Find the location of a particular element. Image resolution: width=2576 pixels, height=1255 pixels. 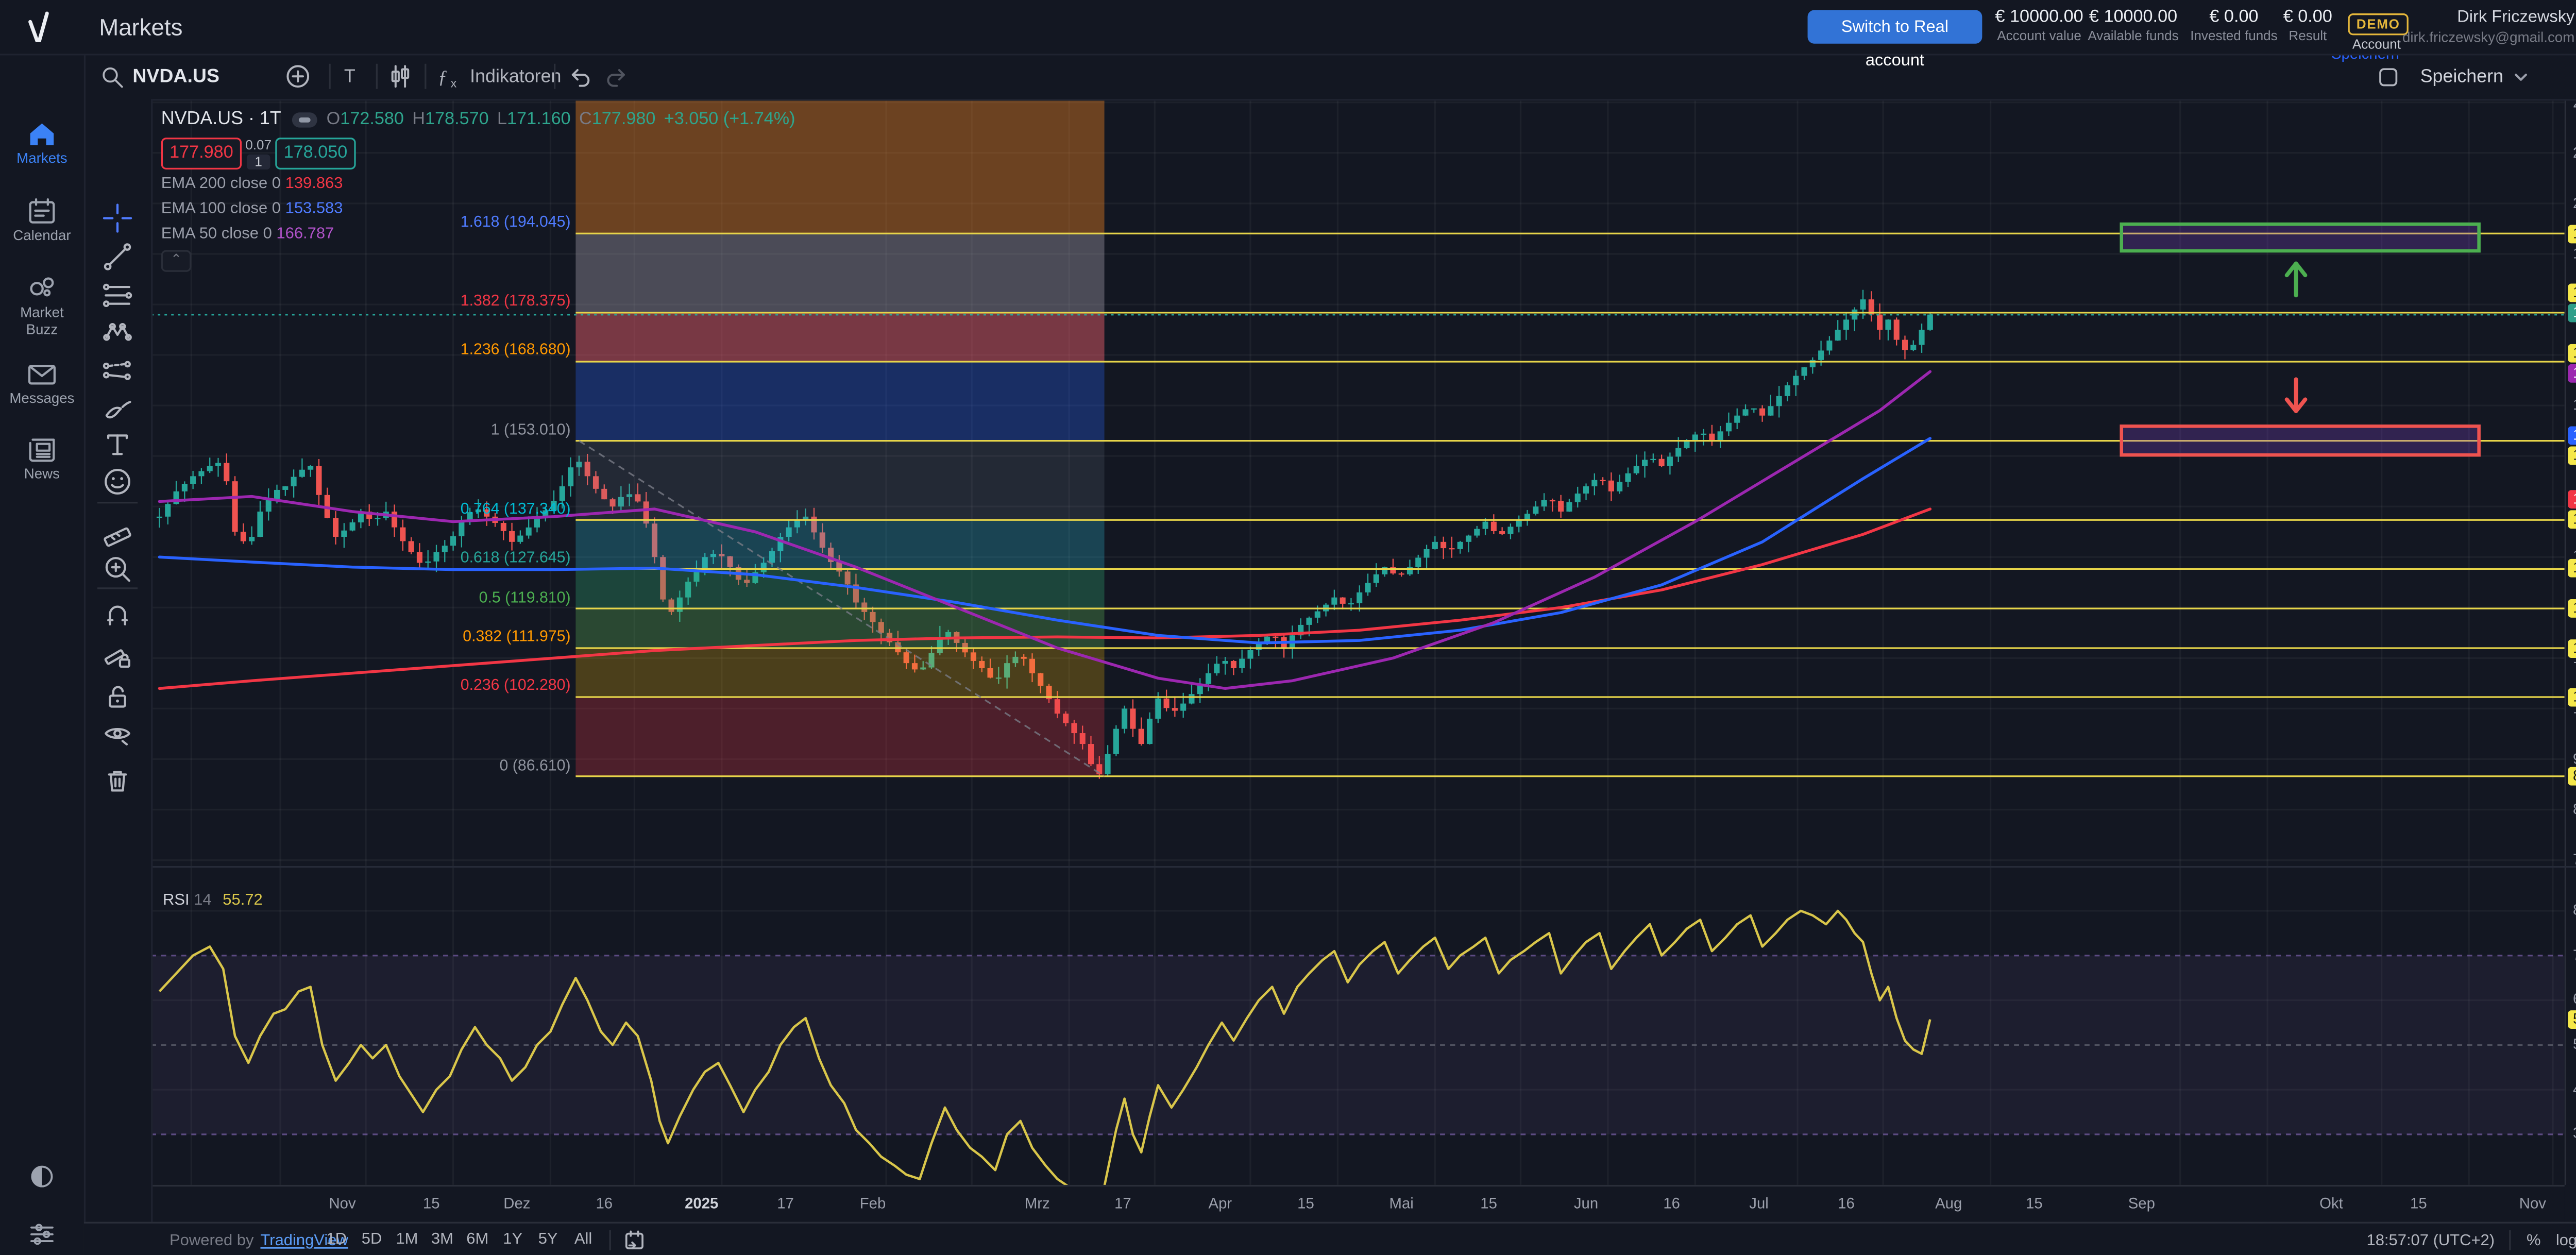

ema200-legend: EMA 200 close 0 139.863 is located at coordinates (252, 183).